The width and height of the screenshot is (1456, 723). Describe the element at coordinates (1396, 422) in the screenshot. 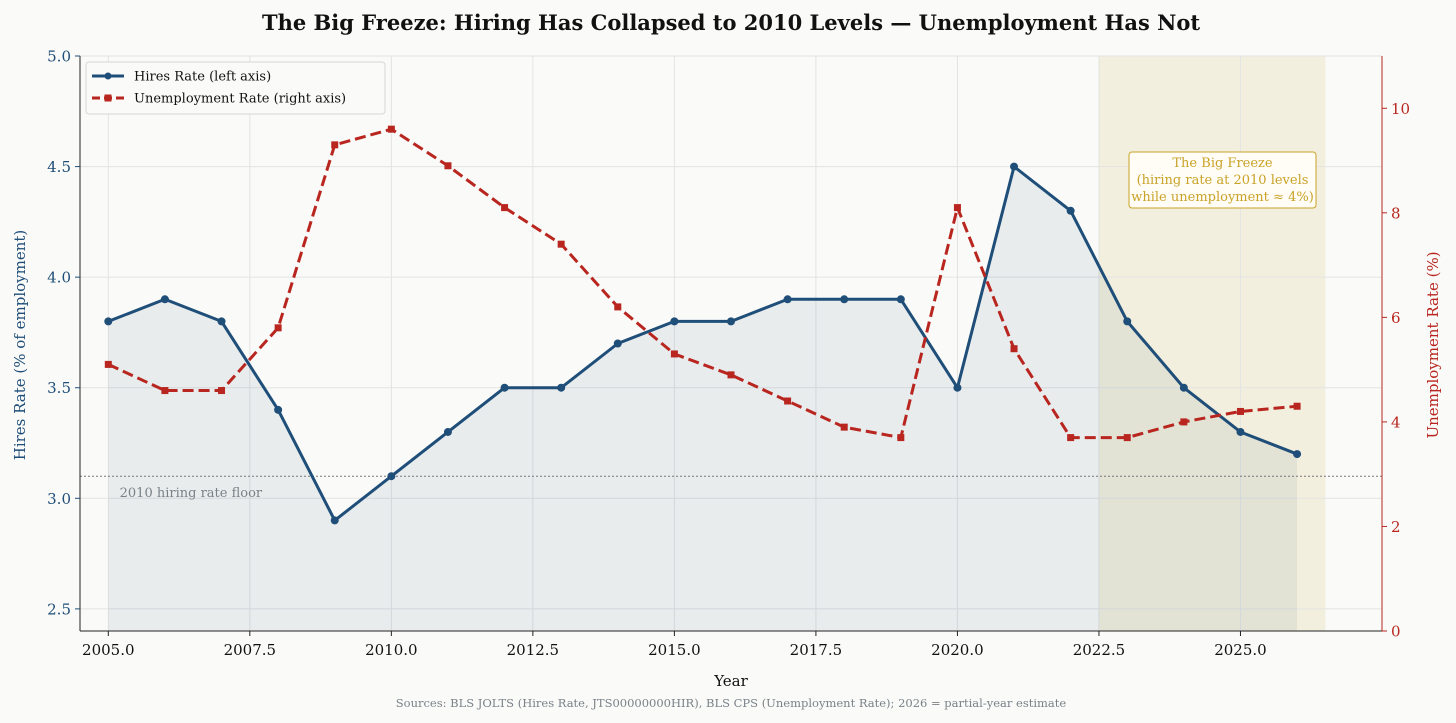

I see `y-right-tick-label: 4` at that location.